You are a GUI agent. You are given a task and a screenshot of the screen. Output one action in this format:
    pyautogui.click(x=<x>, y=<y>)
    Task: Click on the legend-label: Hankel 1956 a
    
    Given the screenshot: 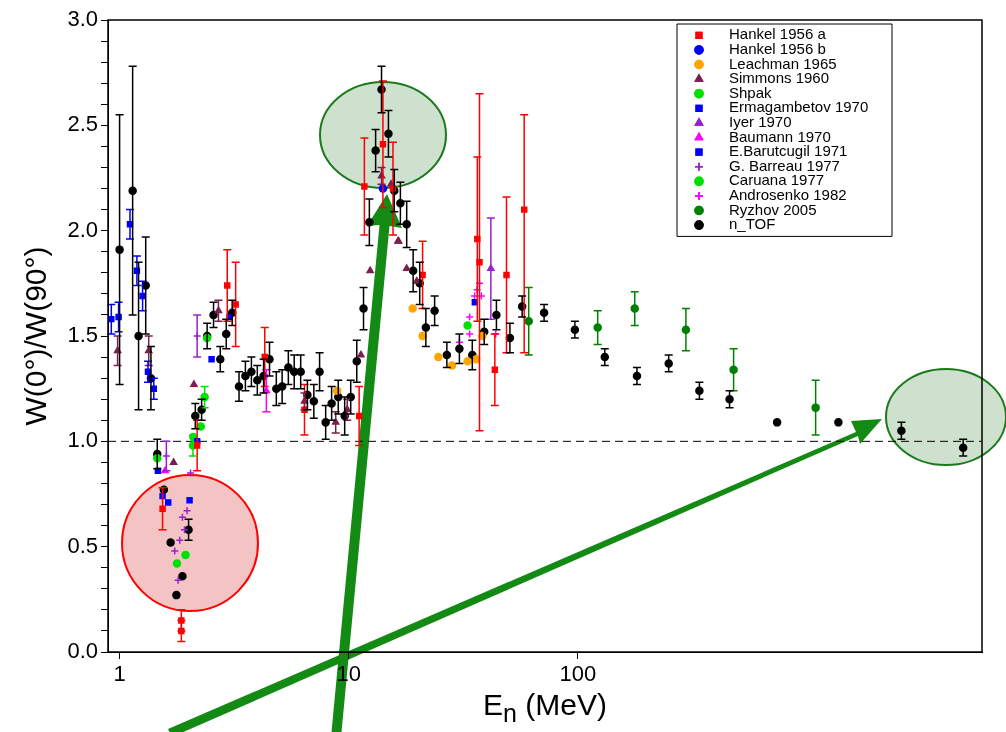 What is the action you would take?
    pyautogui.click(x=778, y=34)
    